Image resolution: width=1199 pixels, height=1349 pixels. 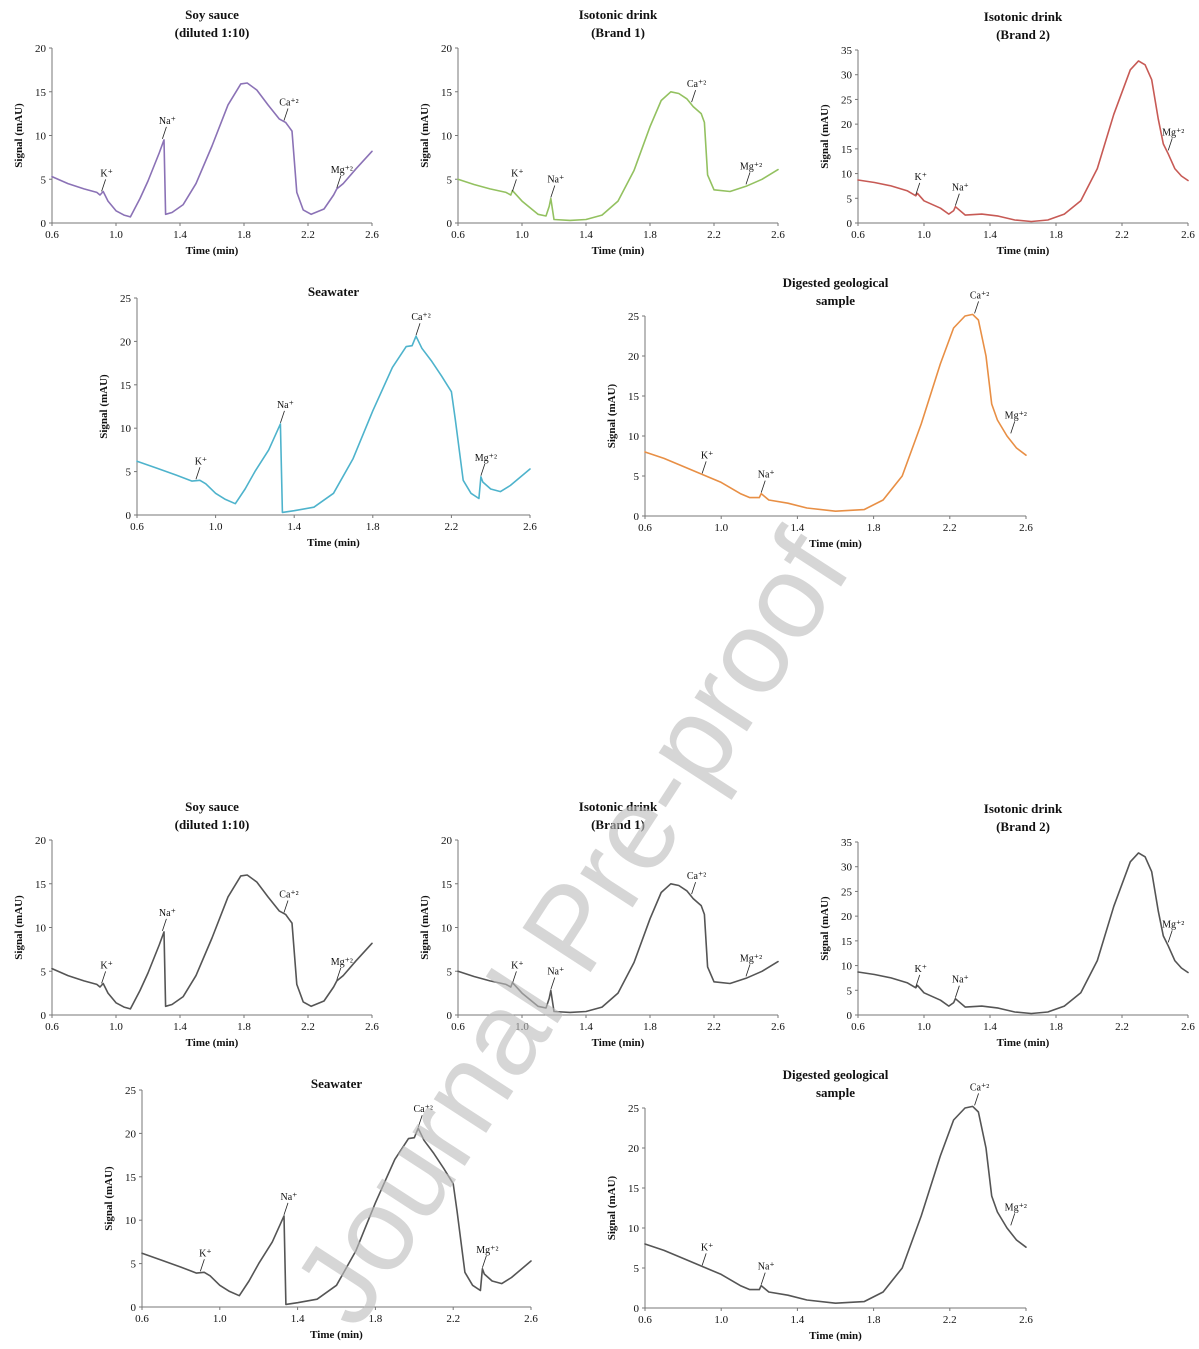 I want to click on chart-title: (Brand 1), so click(x=618, y=32).